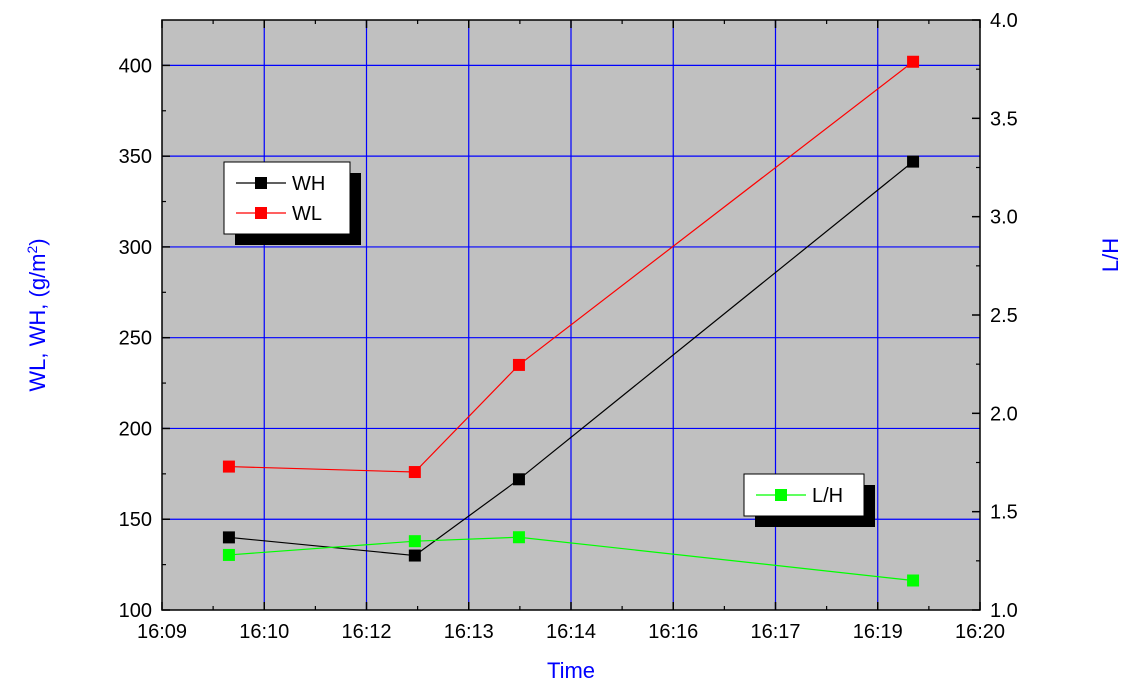 The height and width of the screenshot is (686, 1140). I want to click on y-axis-right-title: L/H, so click(1110, 255).